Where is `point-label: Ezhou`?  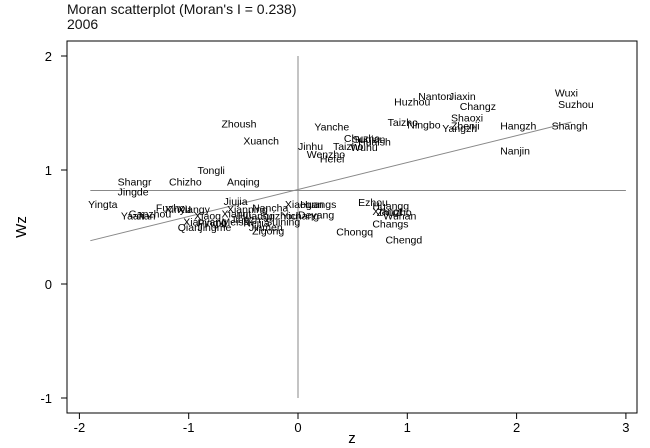
point-label: Ezhou is located at coordinates (373, 203).